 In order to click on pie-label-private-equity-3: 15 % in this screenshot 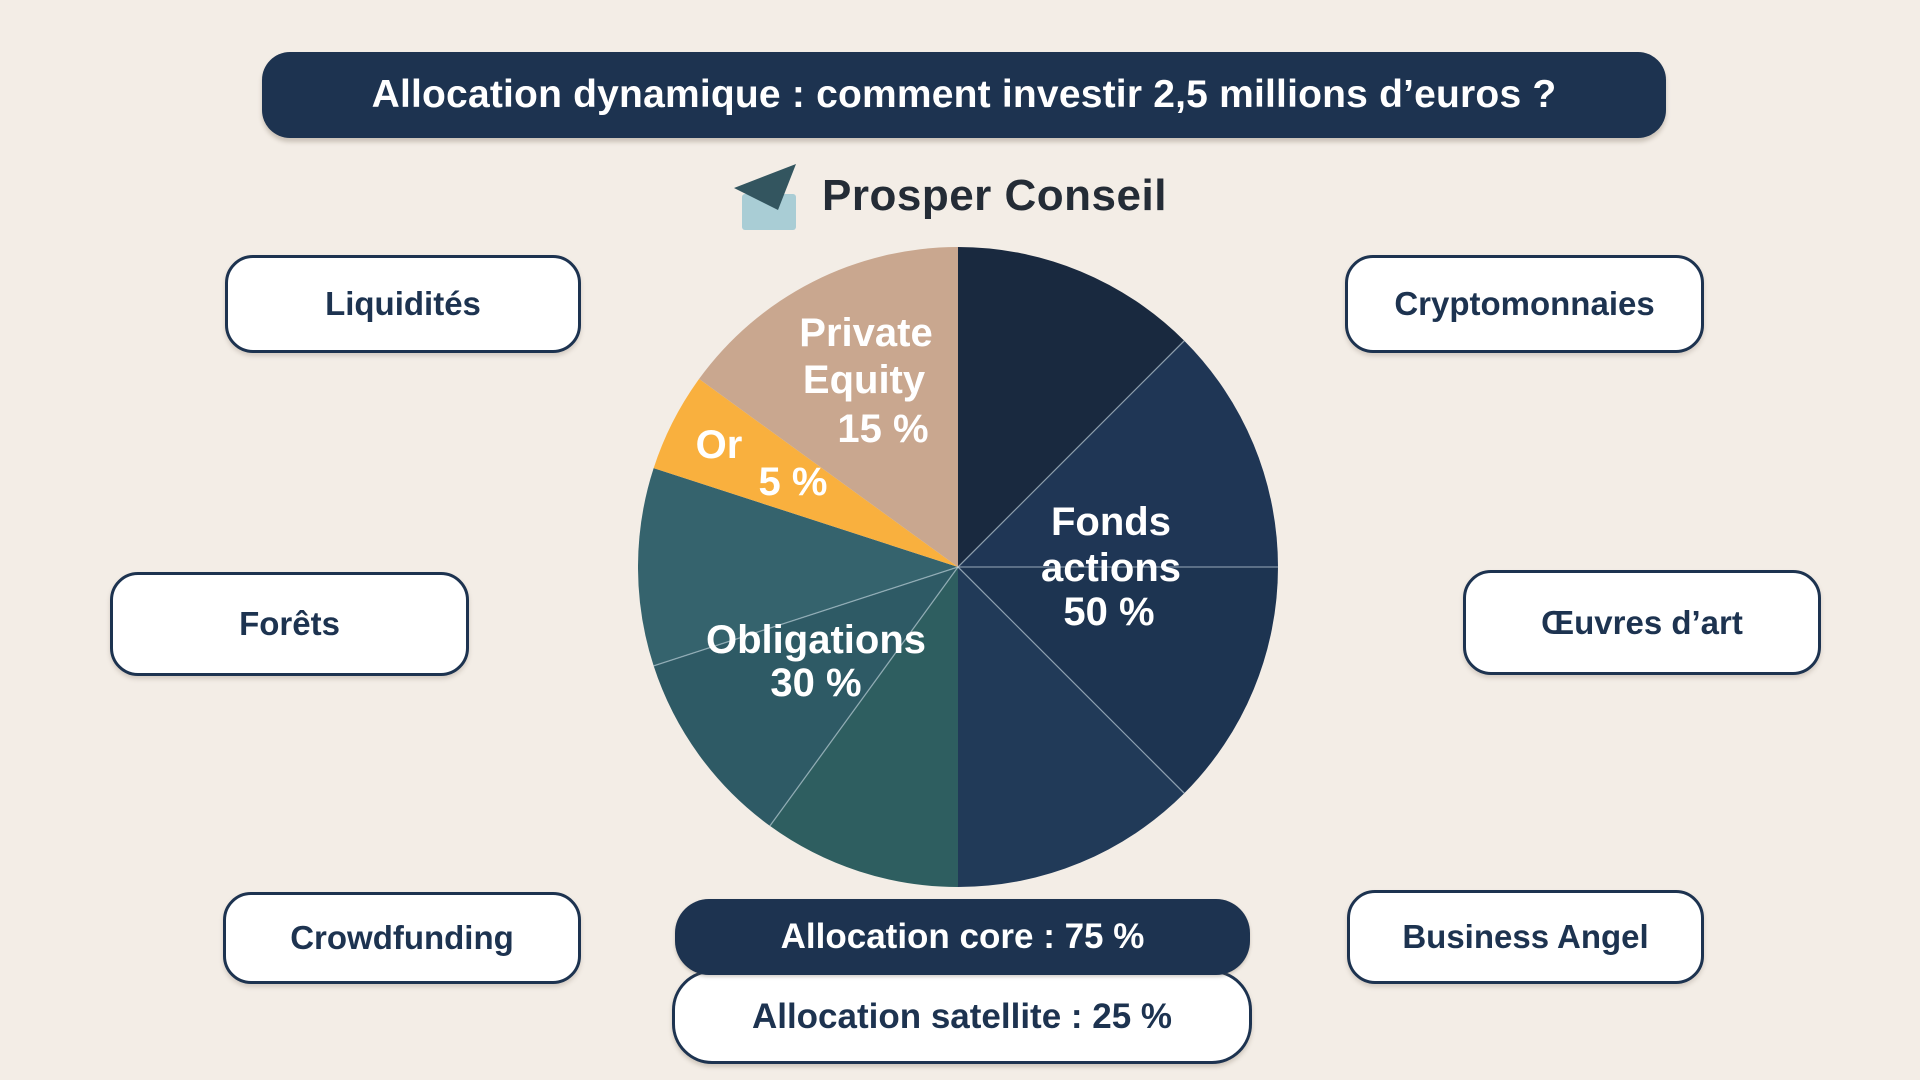, I will do `click(882, 429)`.